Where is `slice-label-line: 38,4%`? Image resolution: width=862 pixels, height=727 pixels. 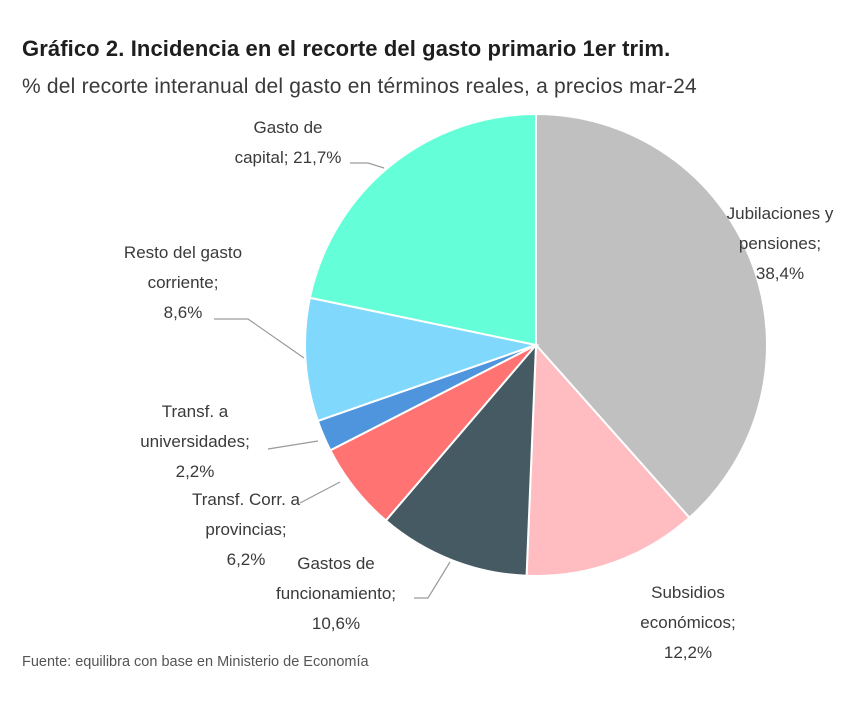
slice-label-line: 38,4% is located at coordinates (780, 273).